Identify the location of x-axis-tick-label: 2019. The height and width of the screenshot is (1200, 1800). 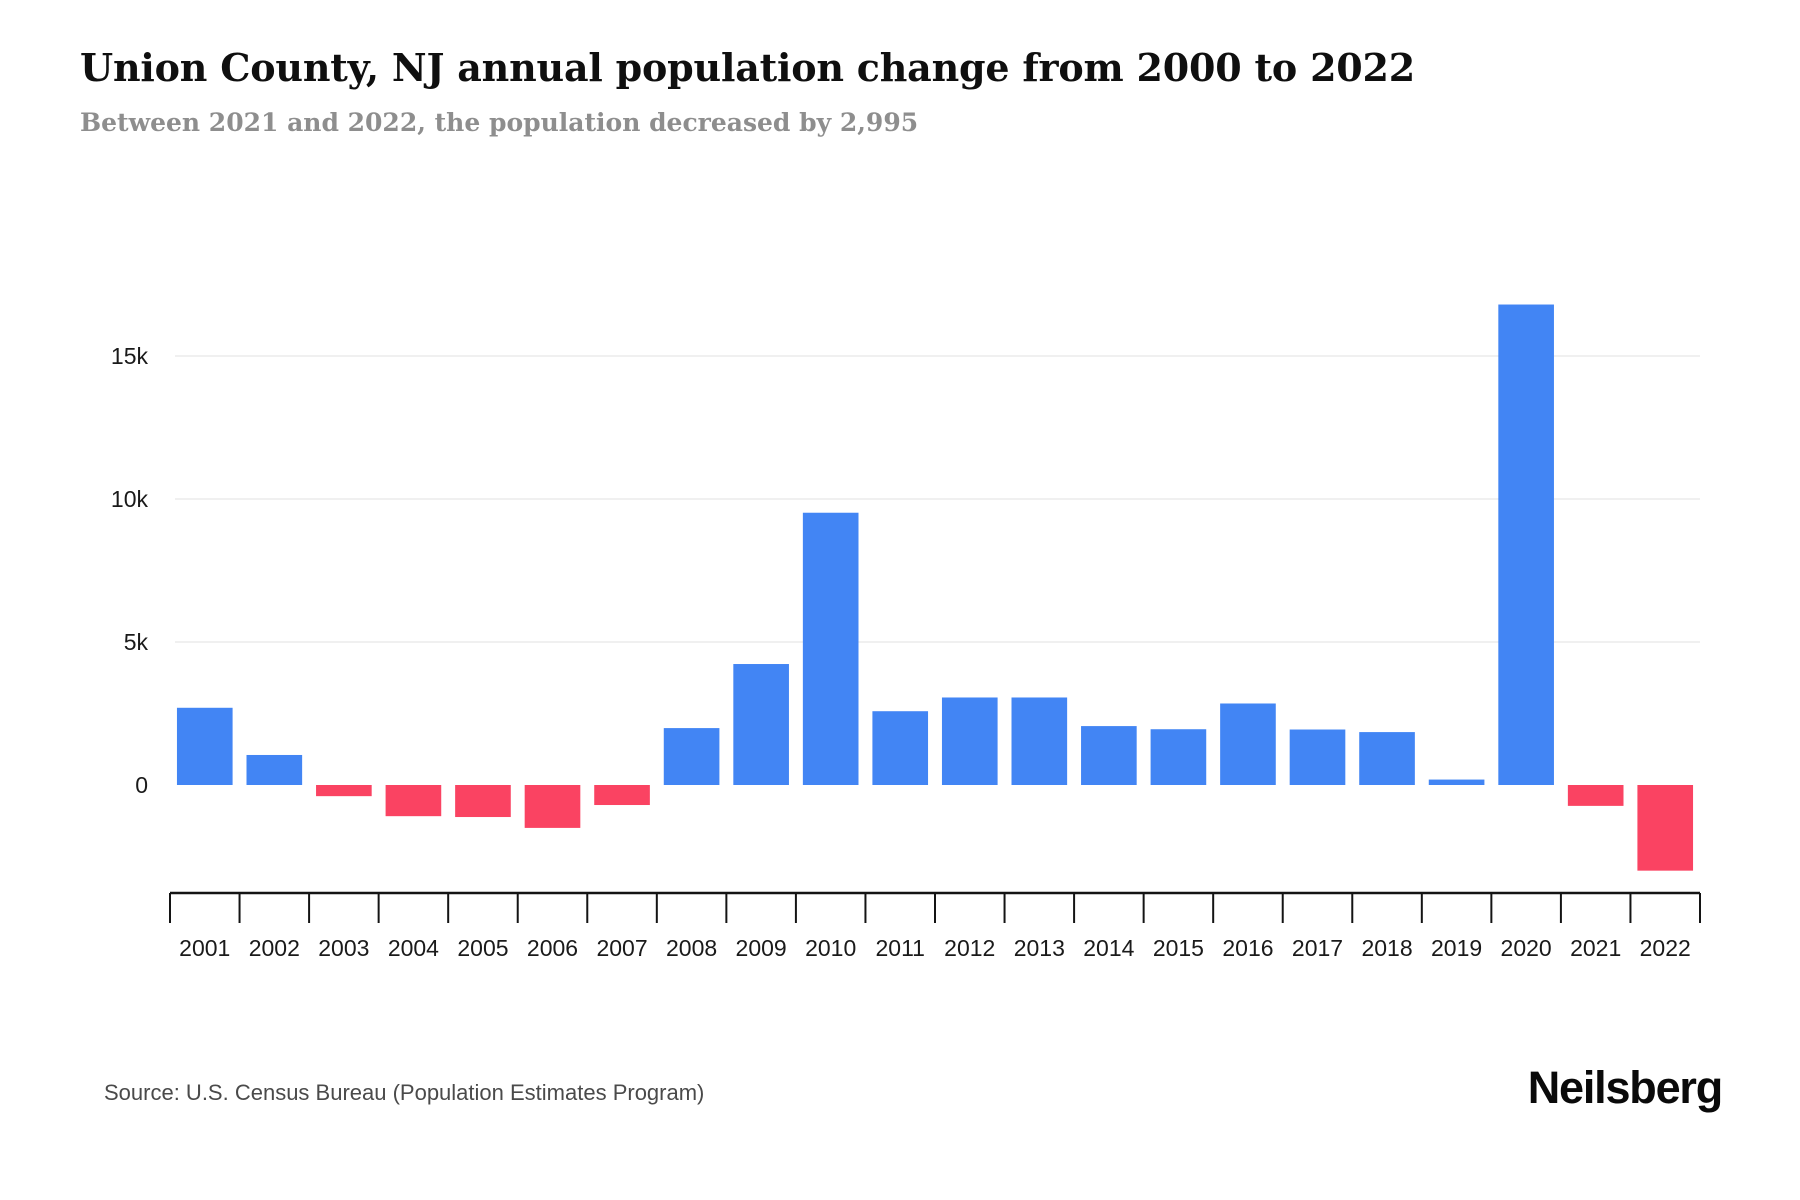
(1456, 948).